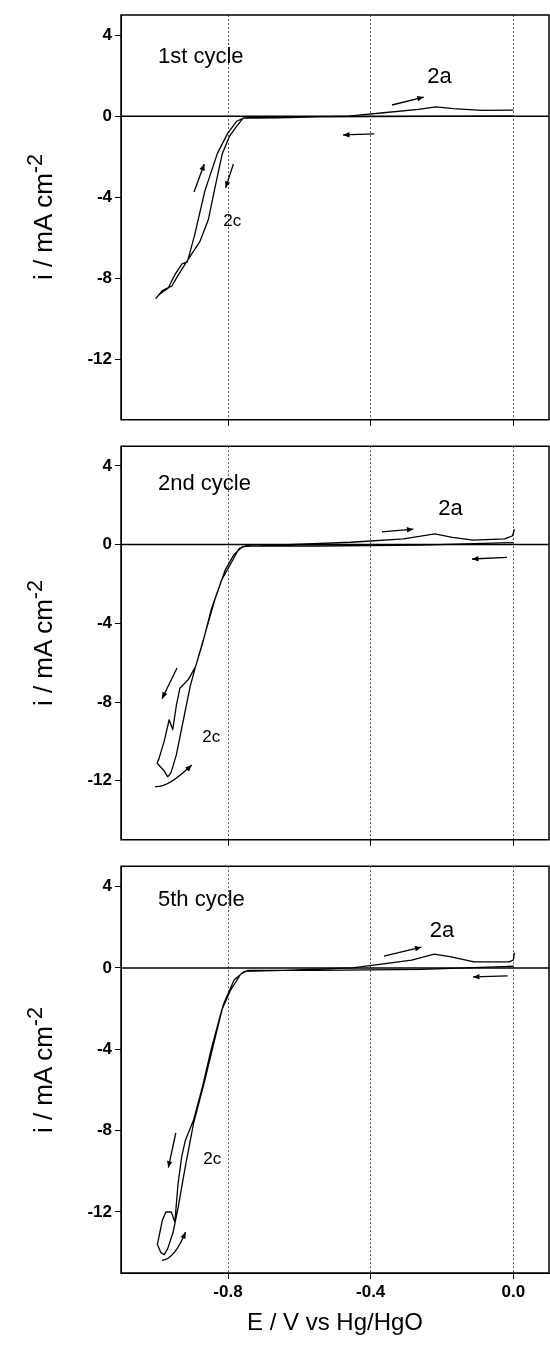 The image size is (550, 1349). What do you see at coordinates (204, 483) in the screenshot?
I see `text: 2nd cycle` at bounding box center [204, 483].